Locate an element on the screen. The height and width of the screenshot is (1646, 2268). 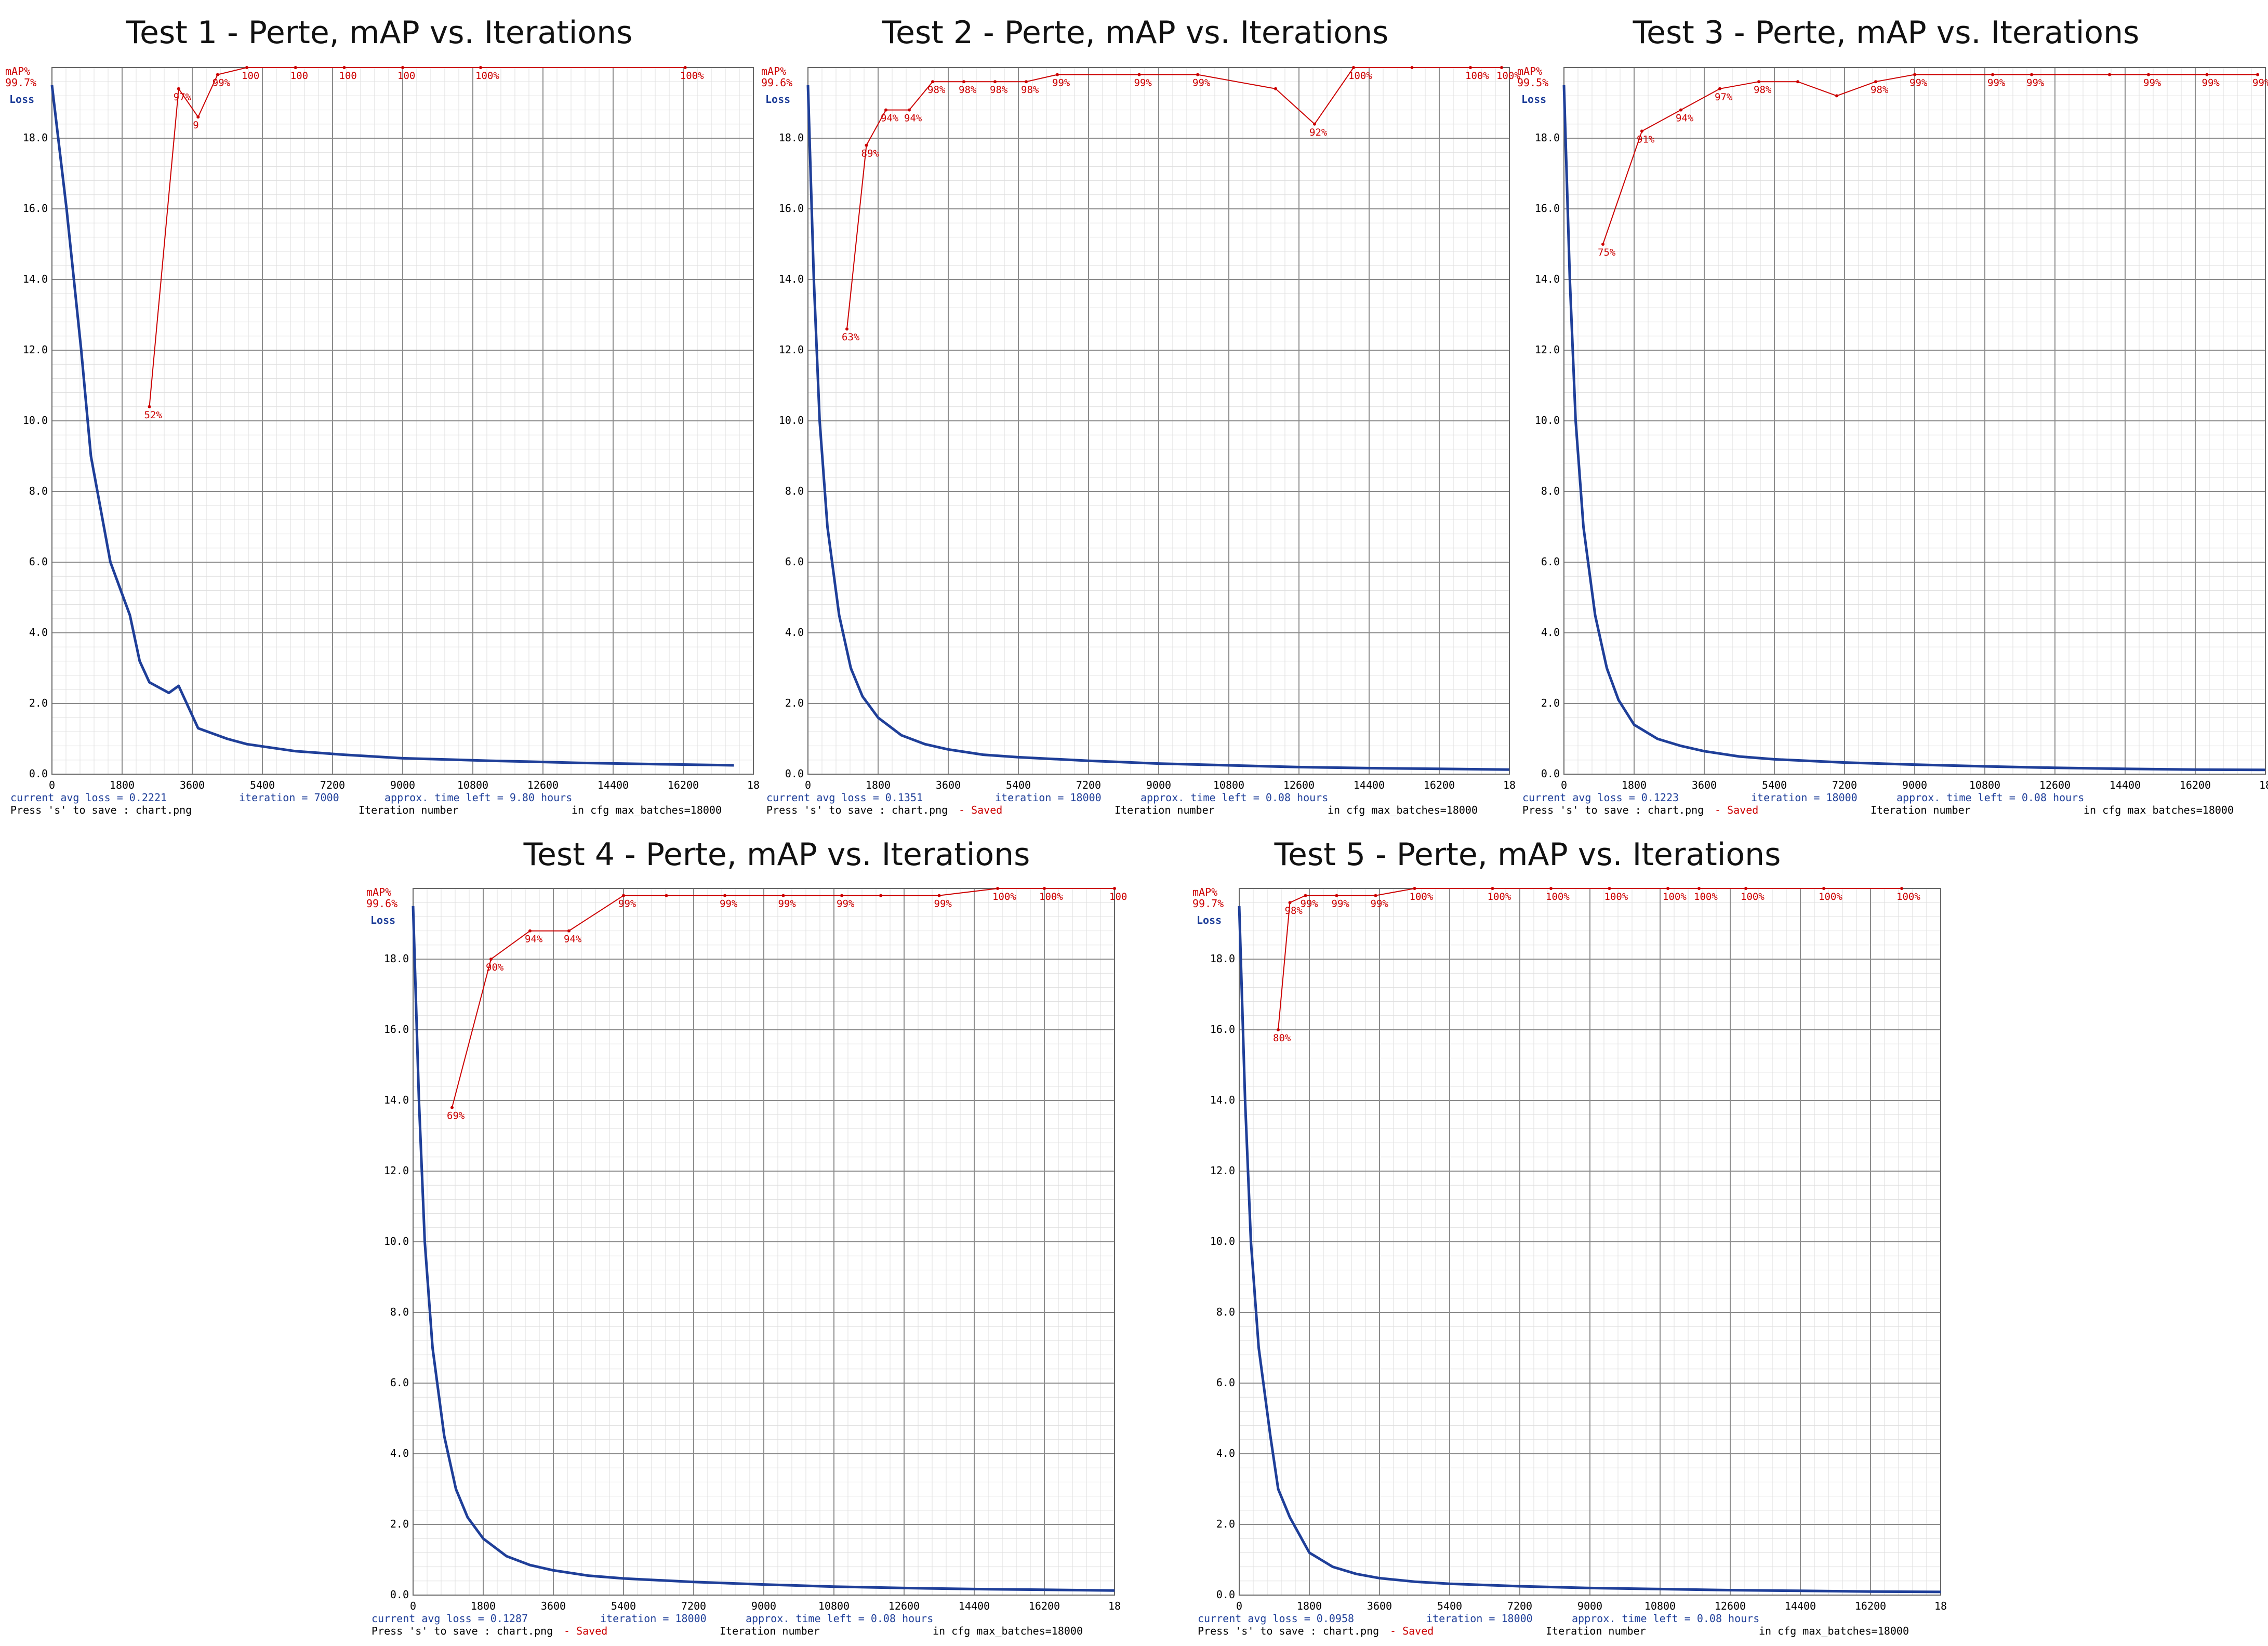
map-data-label: 63% is located at coordinates (851, 337).